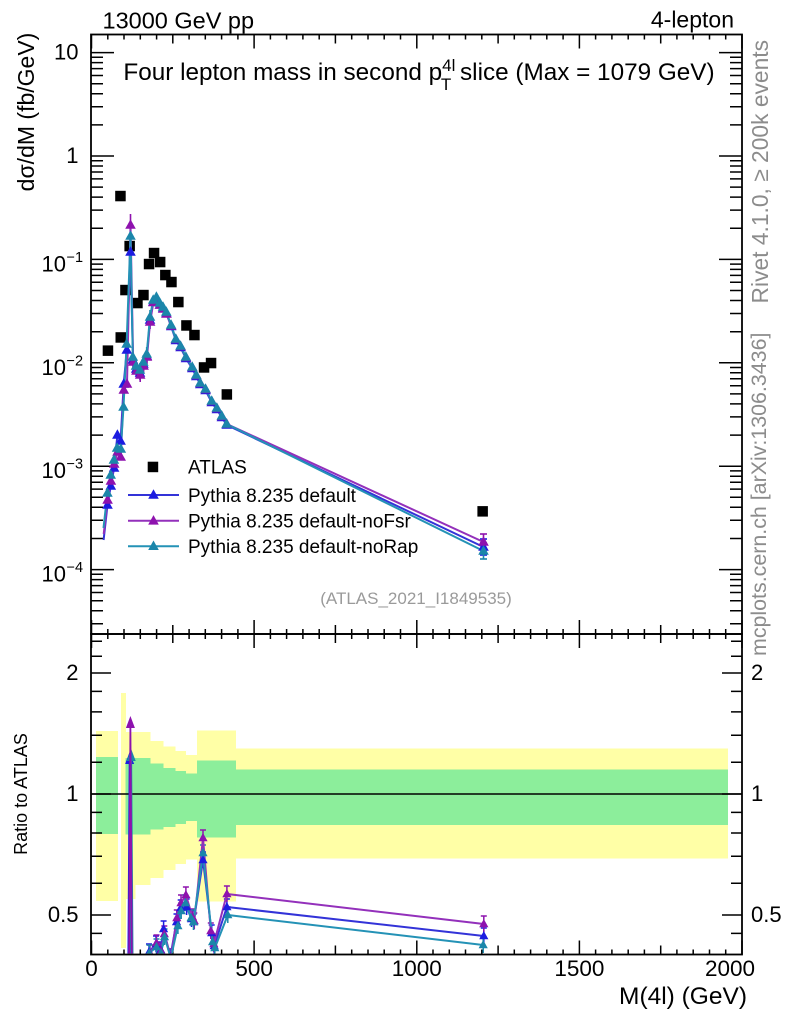 The height and width of the screenshot is (1024, 786). I want to click on svg-text:mcplots.cern.ch [arXiv:1306.34: mcplots.cern.ch [arXiv:1306.3436], so click(759, 494).